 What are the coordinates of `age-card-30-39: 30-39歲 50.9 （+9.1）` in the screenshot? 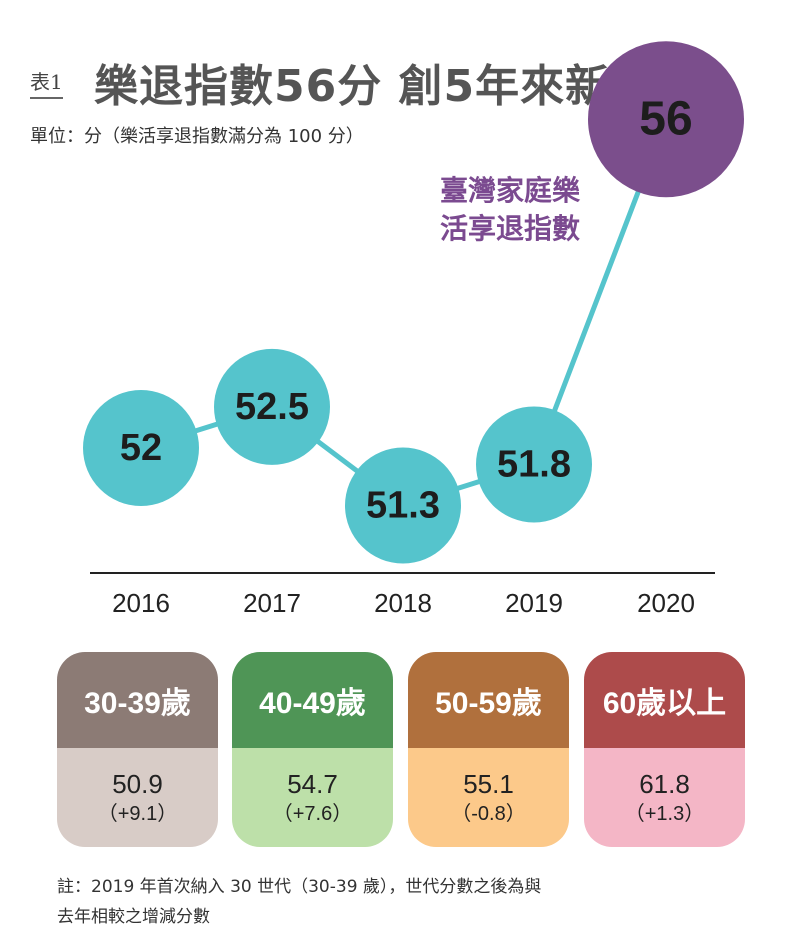 It's located at (137, 749).